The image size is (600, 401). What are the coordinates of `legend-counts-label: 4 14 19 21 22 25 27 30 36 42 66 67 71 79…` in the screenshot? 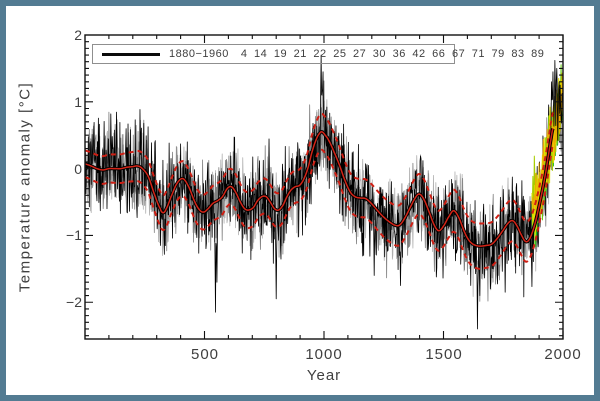 It's located at (392, 54).